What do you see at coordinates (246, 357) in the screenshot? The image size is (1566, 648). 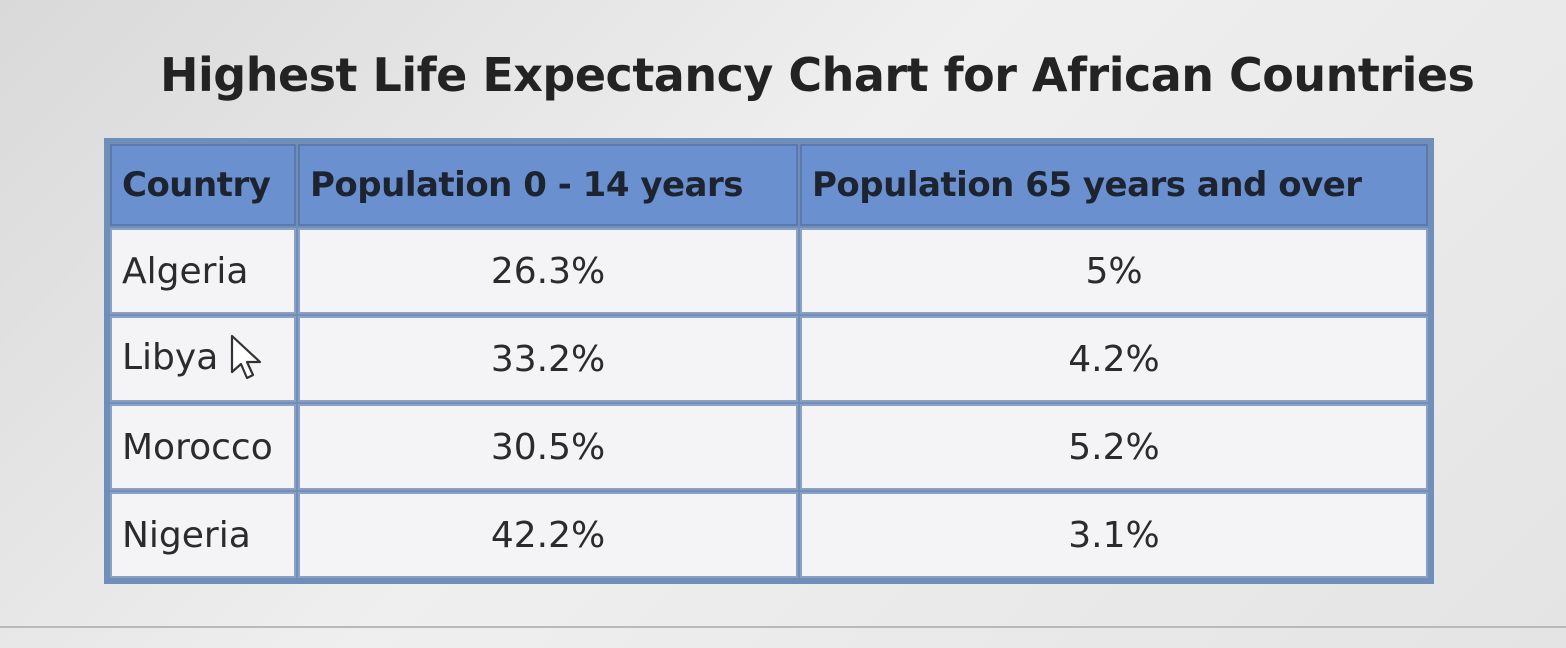 I see `mouse-pointer-icon` at bounding box center [246, 357].